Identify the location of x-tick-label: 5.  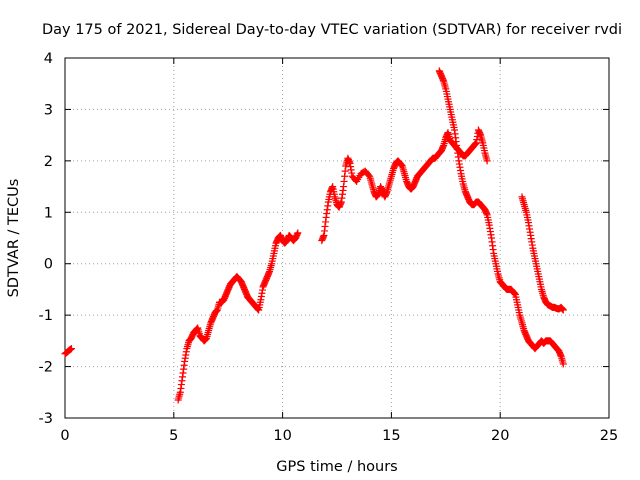
(173, 436).